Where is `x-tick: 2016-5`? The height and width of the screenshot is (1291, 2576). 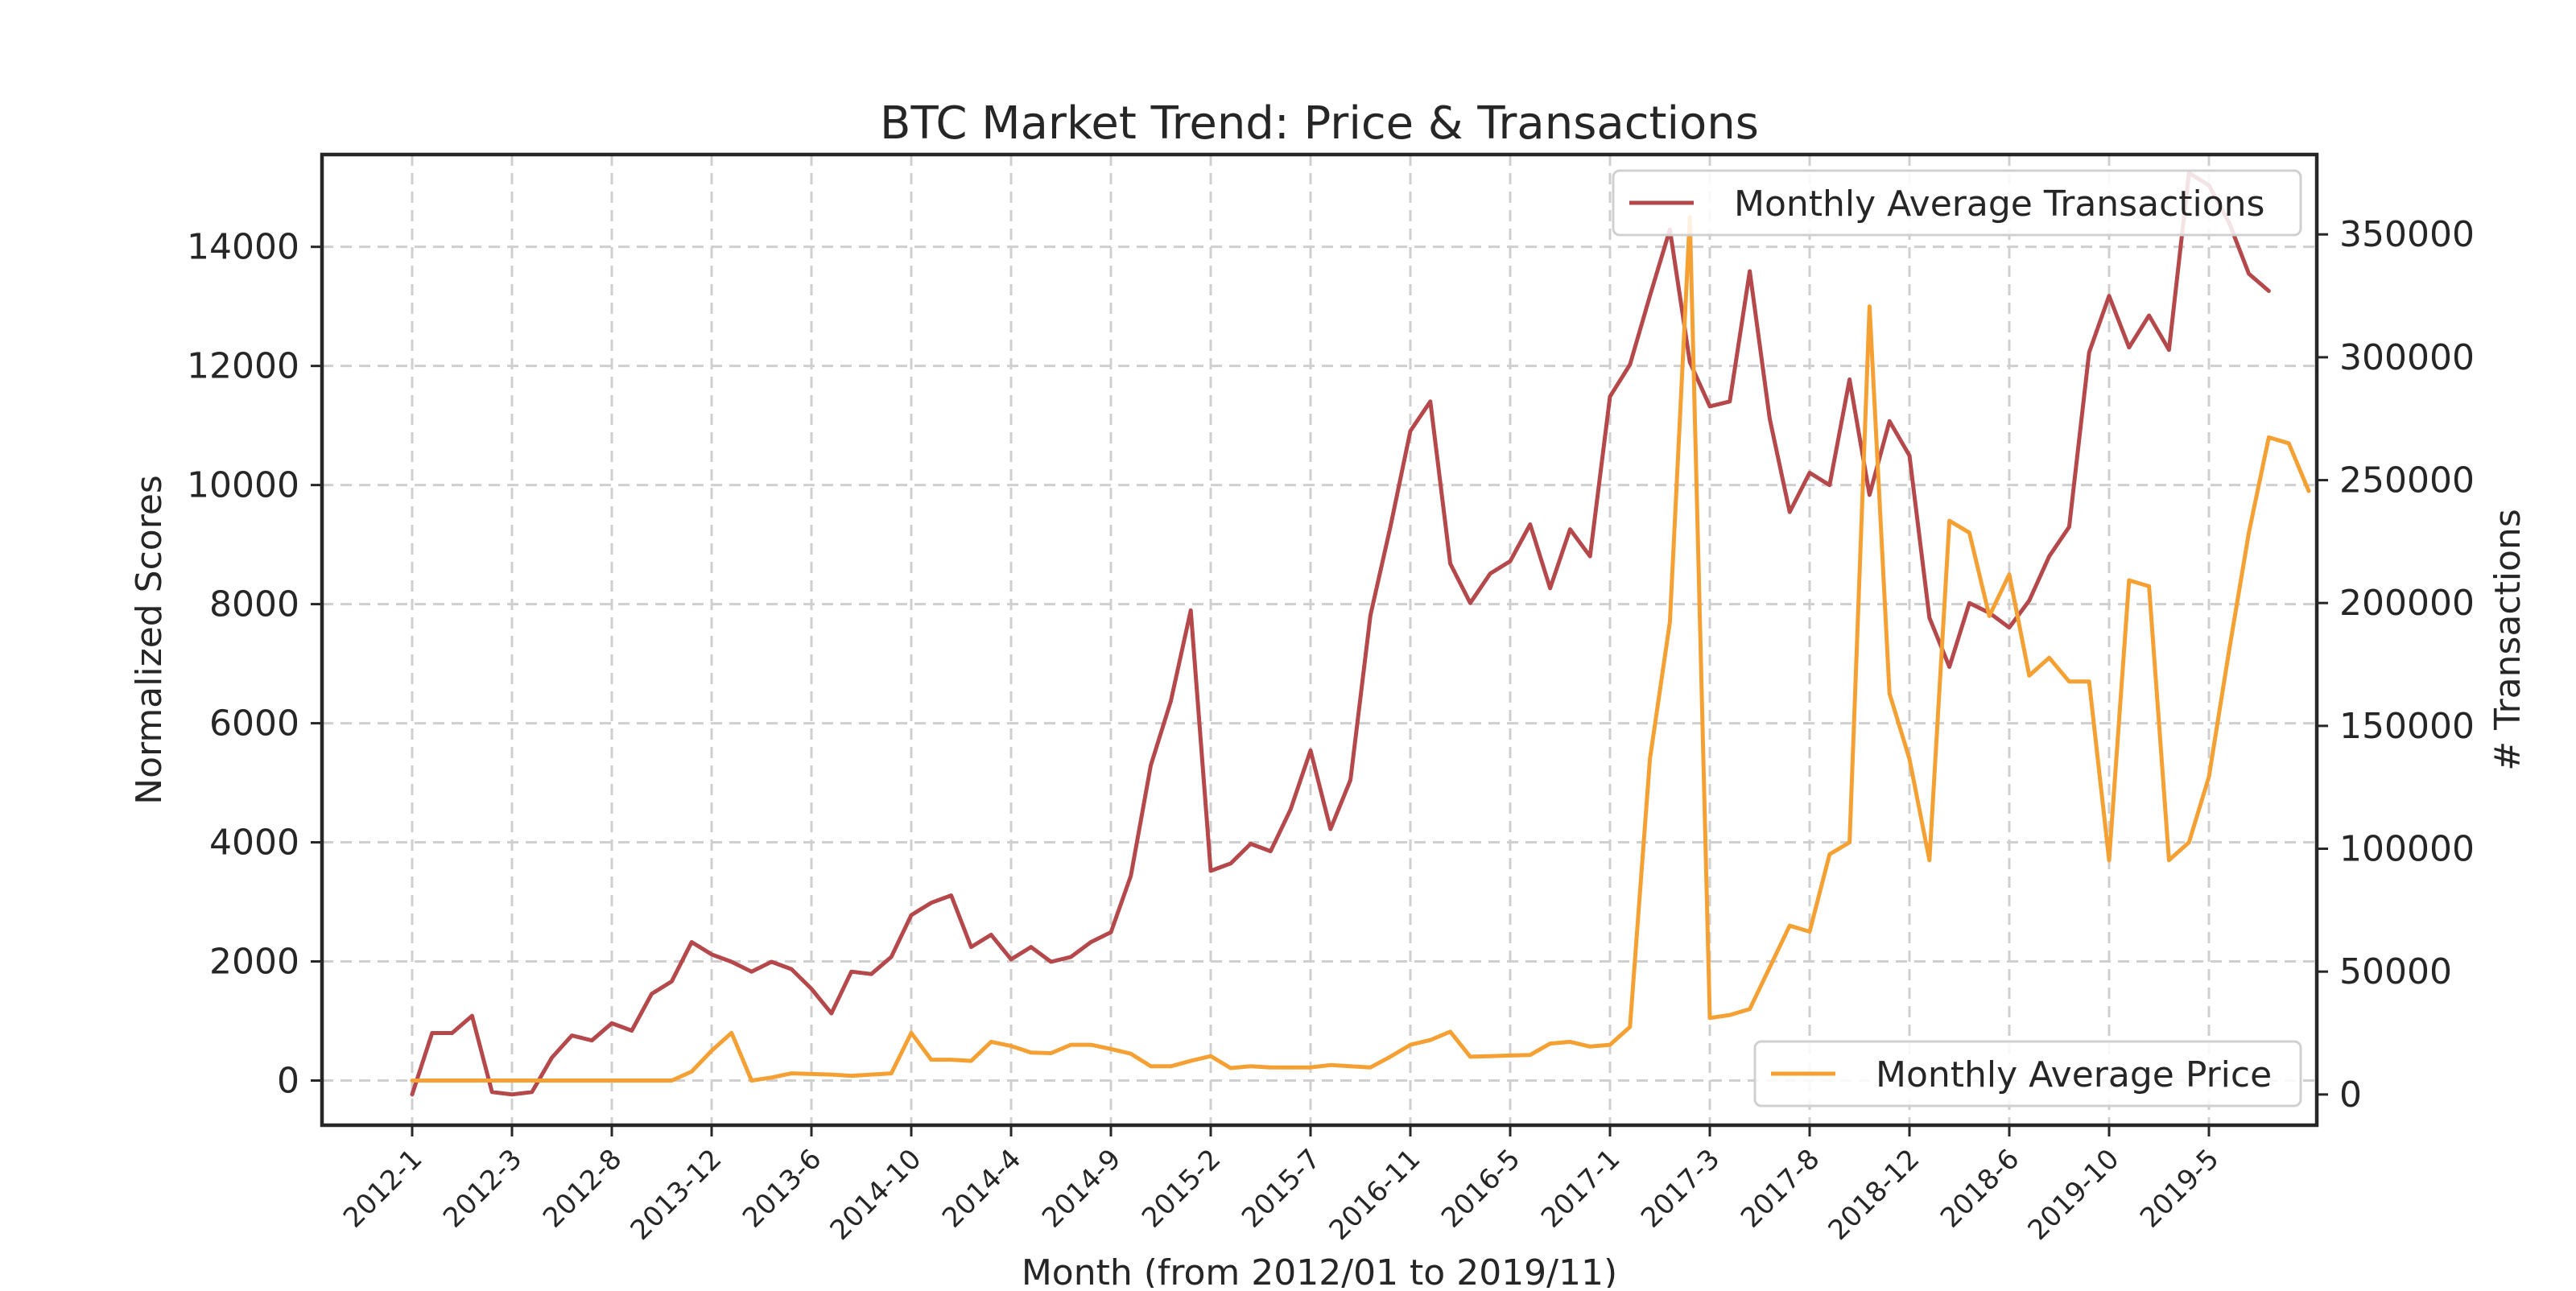
x-tick: 2016-5 is located at coordinates (1480, 1180).